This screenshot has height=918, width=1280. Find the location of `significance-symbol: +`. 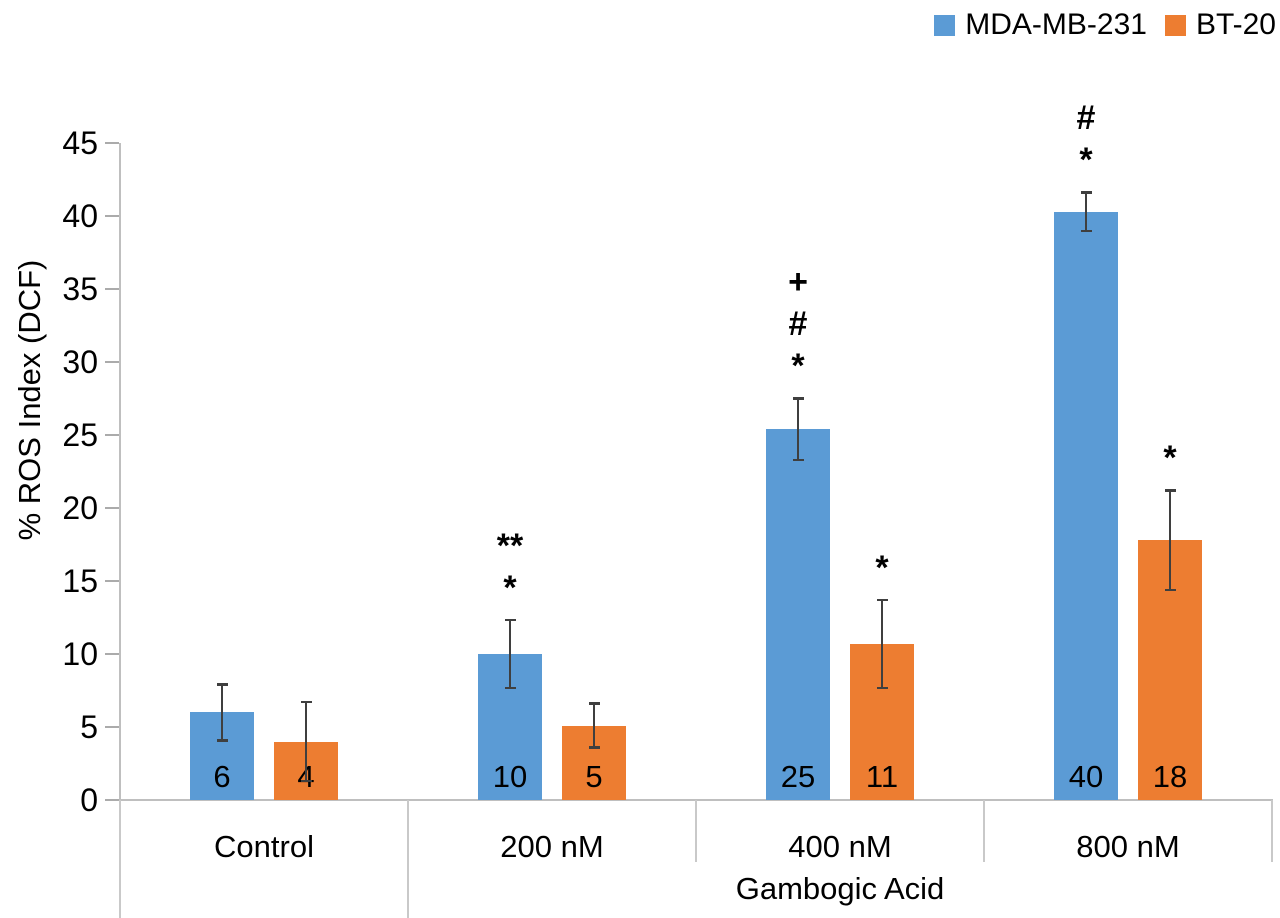

significance-symbol: + is located at coordinates (798, 282).